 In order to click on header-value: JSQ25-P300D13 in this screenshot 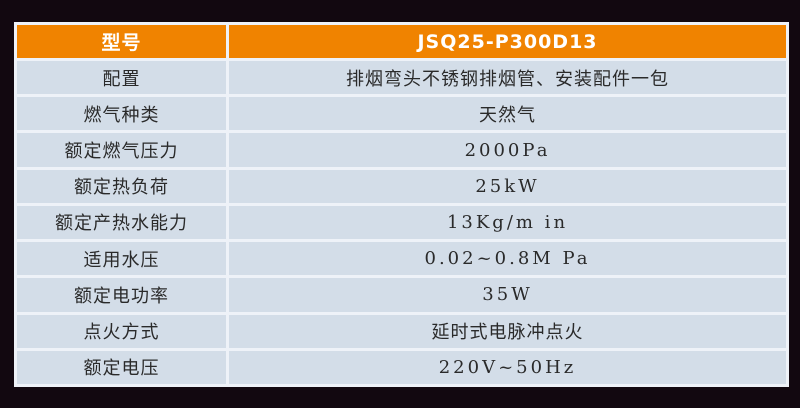, I will do `click(507, 41)`.